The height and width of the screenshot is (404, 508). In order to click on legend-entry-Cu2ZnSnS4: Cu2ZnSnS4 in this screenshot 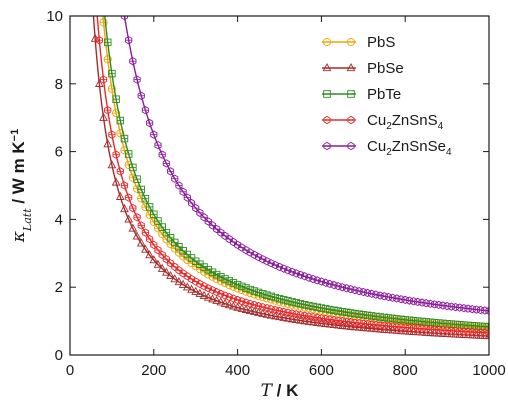, I will do `click(383, 122)`.